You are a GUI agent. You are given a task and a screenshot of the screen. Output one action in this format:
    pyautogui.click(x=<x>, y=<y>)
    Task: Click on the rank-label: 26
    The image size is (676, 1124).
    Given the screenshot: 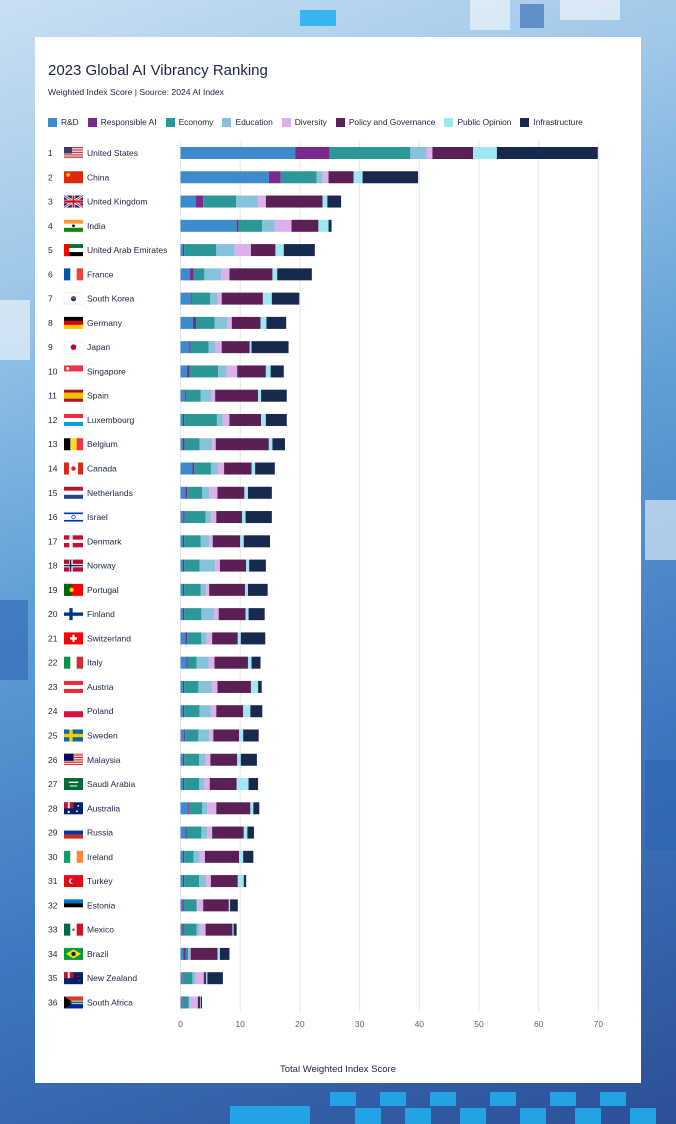 What is the action you would take?
    pyautogui.click(x=53, y=760)
    